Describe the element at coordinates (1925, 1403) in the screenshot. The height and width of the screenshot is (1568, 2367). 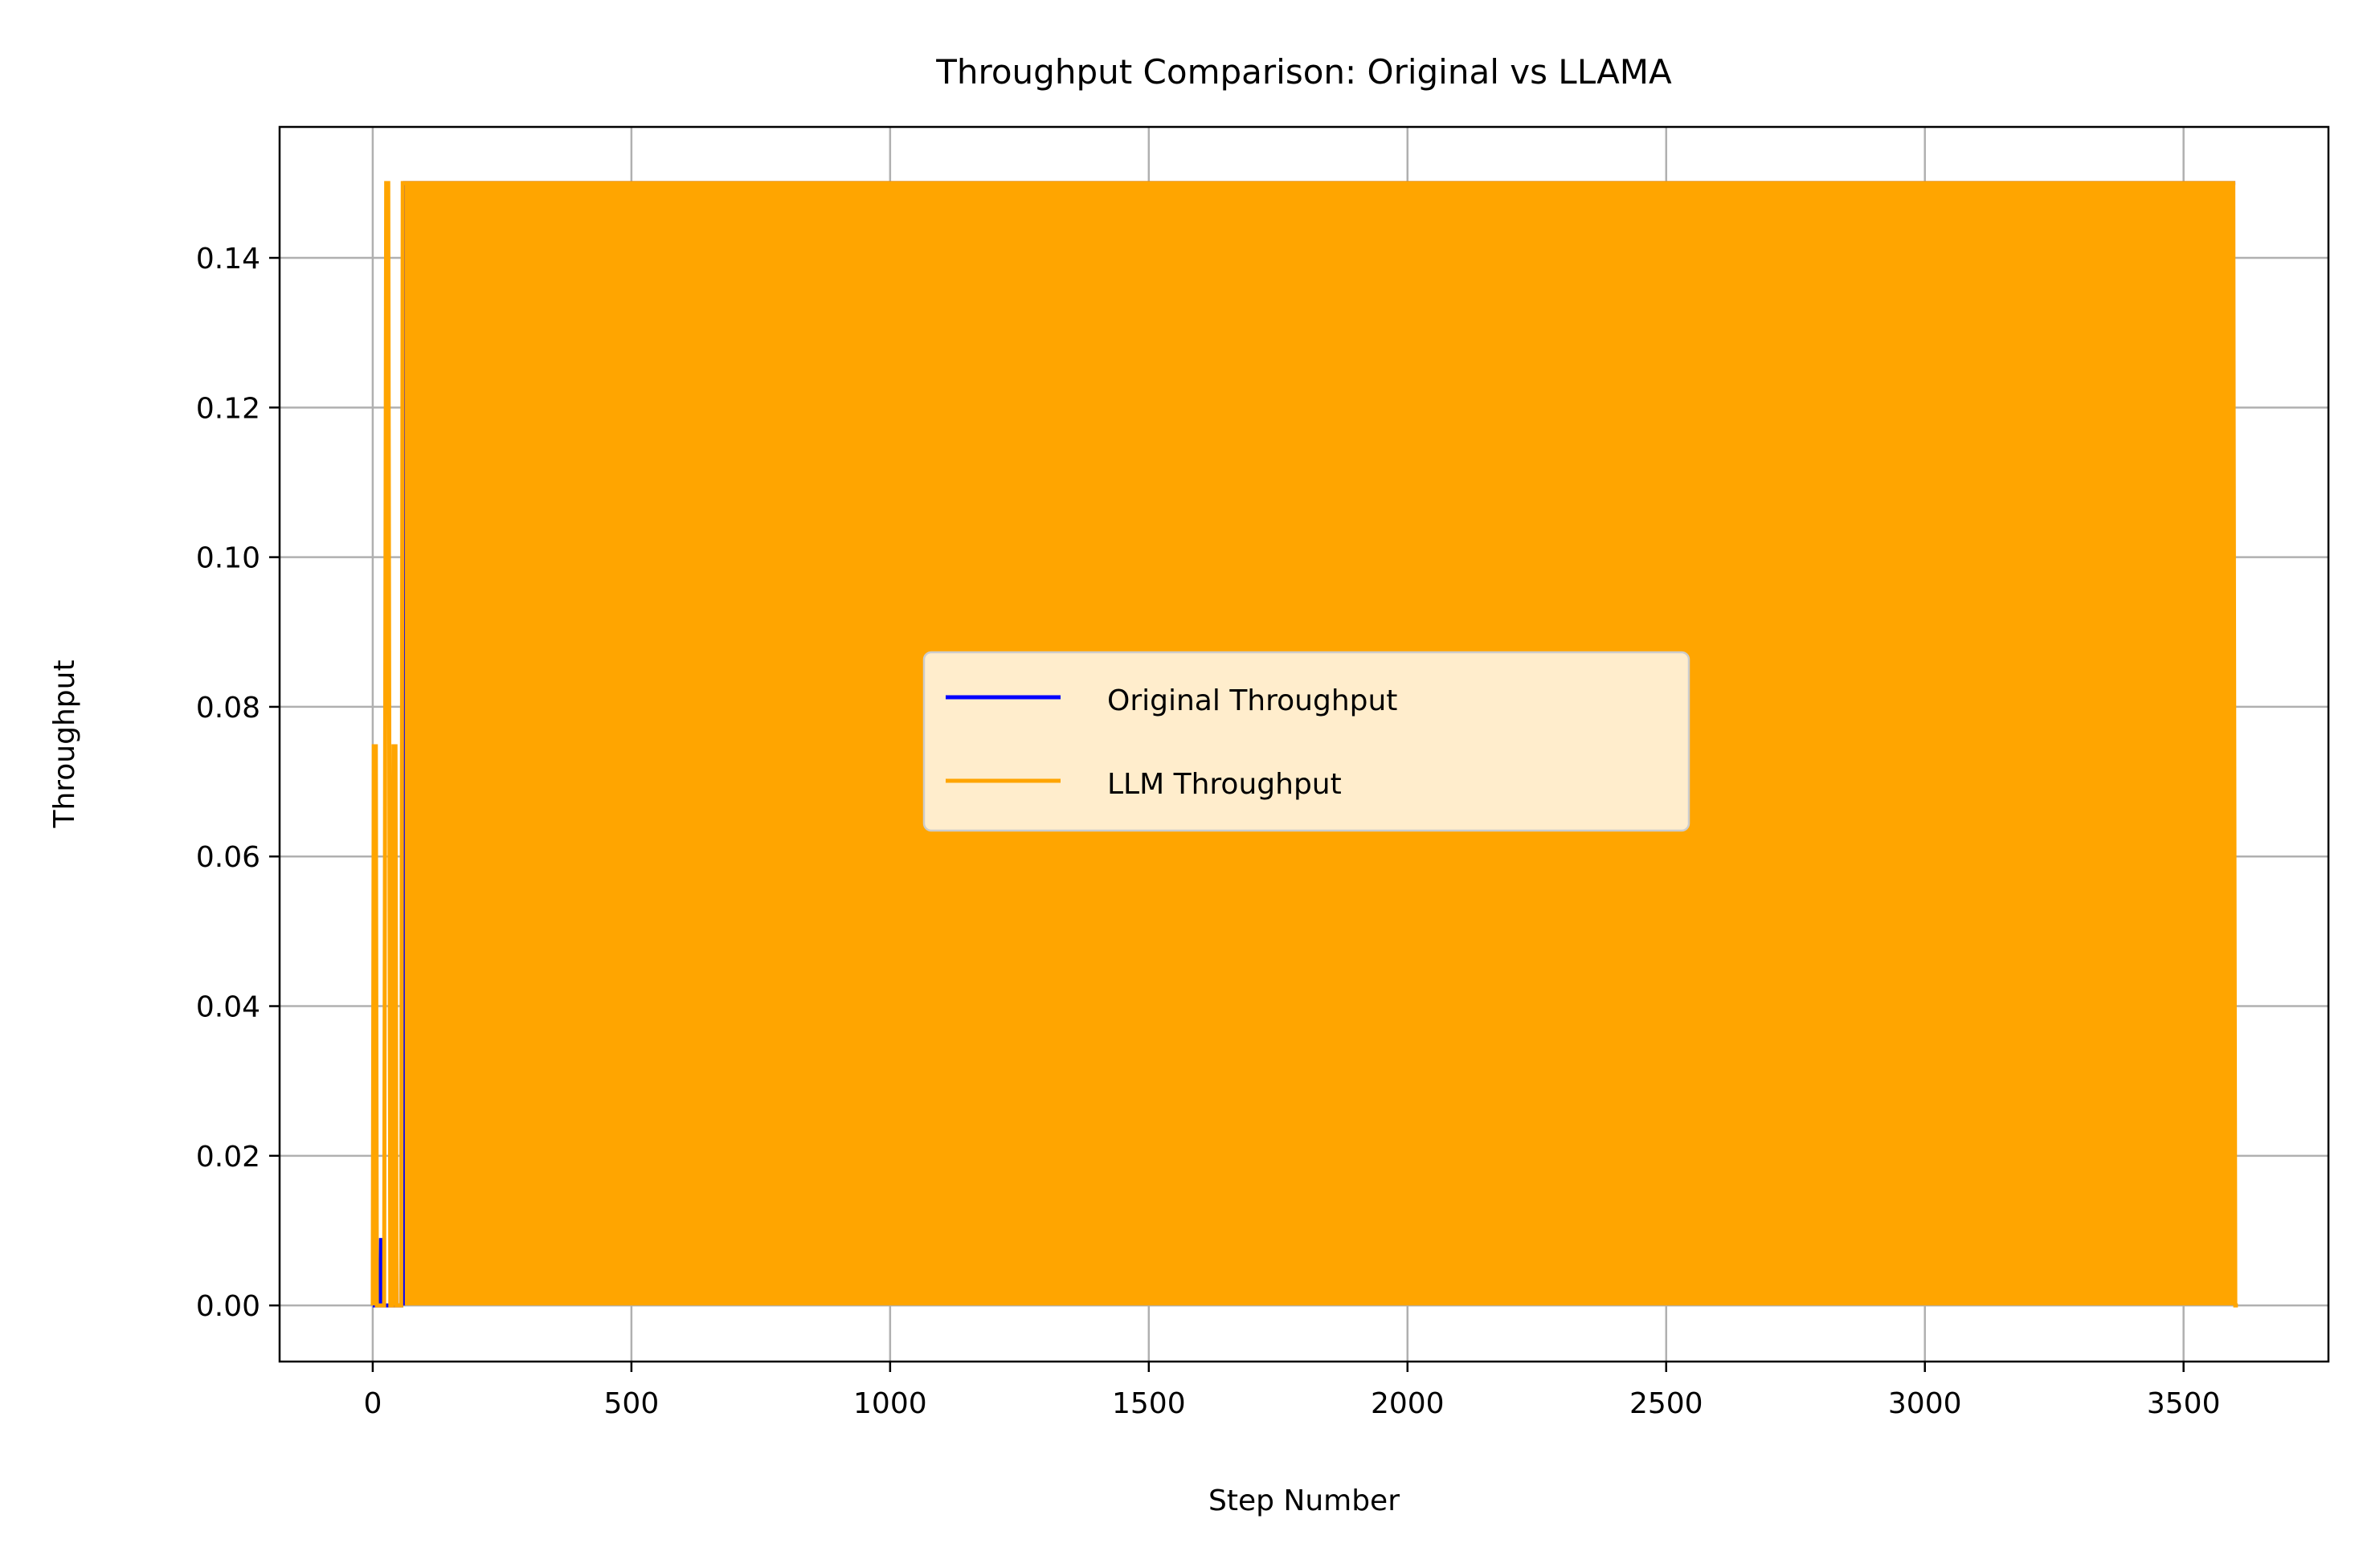
I see `x-tick-label: 3000` at that location.